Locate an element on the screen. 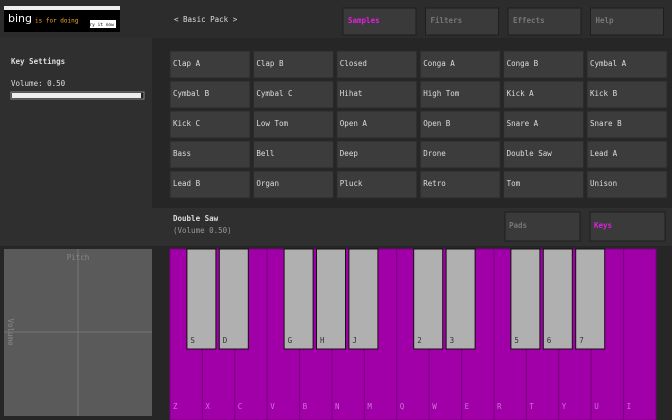 This screenshot has width=672, height=420. white-key-label: Y is located at coordinates (564, 406).